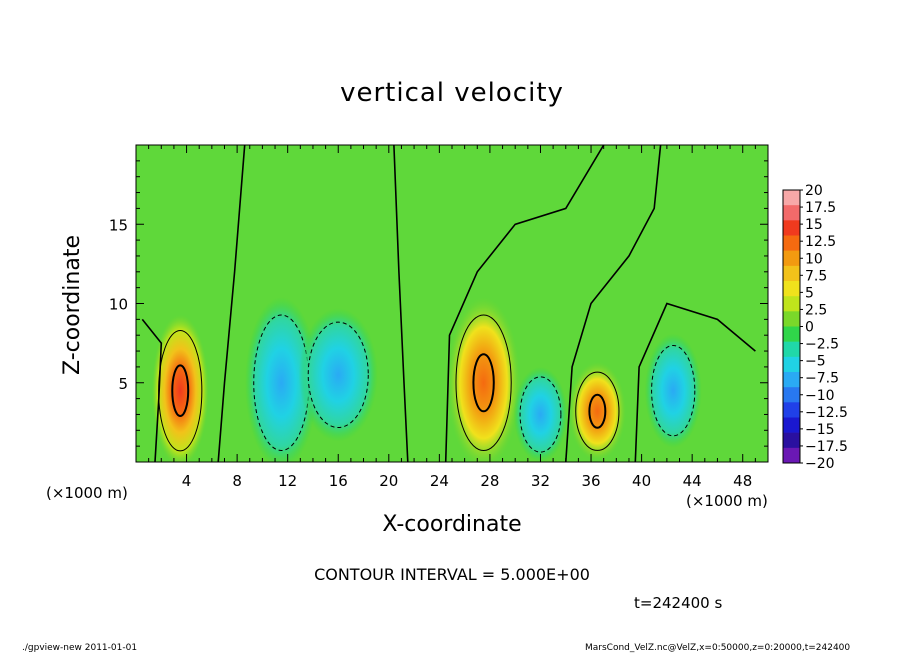 This screenshot has width=904, height=654. I want to click on footer-left: ./gpview-new 2011-01-01, so click(80, 648).